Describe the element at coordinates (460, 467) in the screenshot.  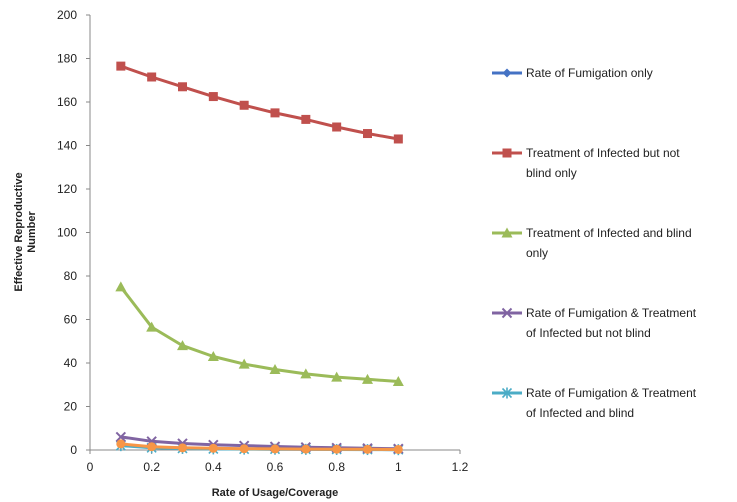
I see `x-tick-label: 1.2` at that location.